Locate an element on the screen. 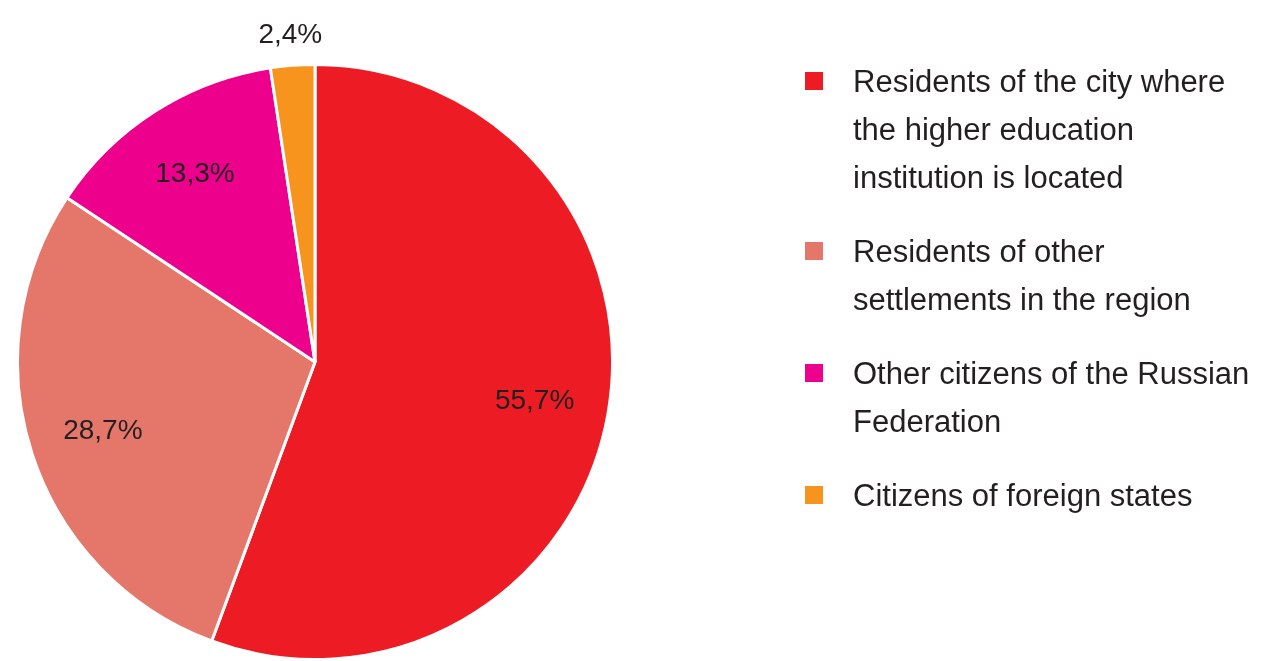  data-label: 55,7% is located at coordinates (534, 400).